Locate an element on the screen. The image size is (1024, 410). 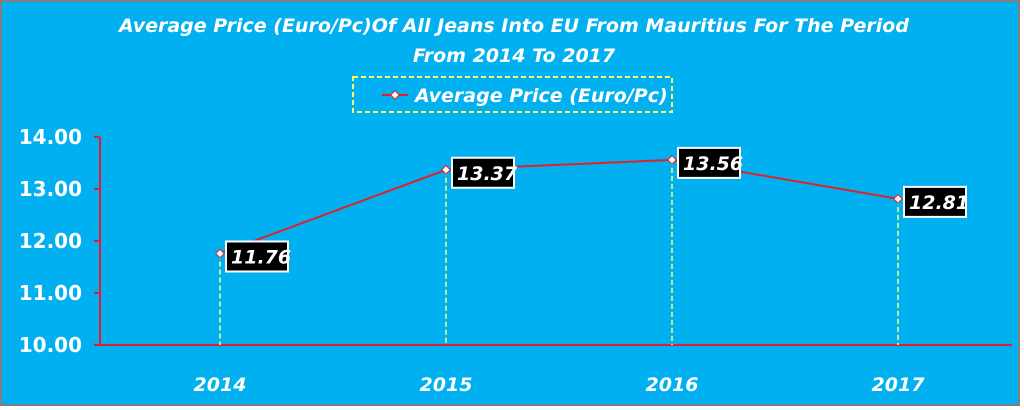
x-tick-label: 2016 is located at coordinates (672, 385).